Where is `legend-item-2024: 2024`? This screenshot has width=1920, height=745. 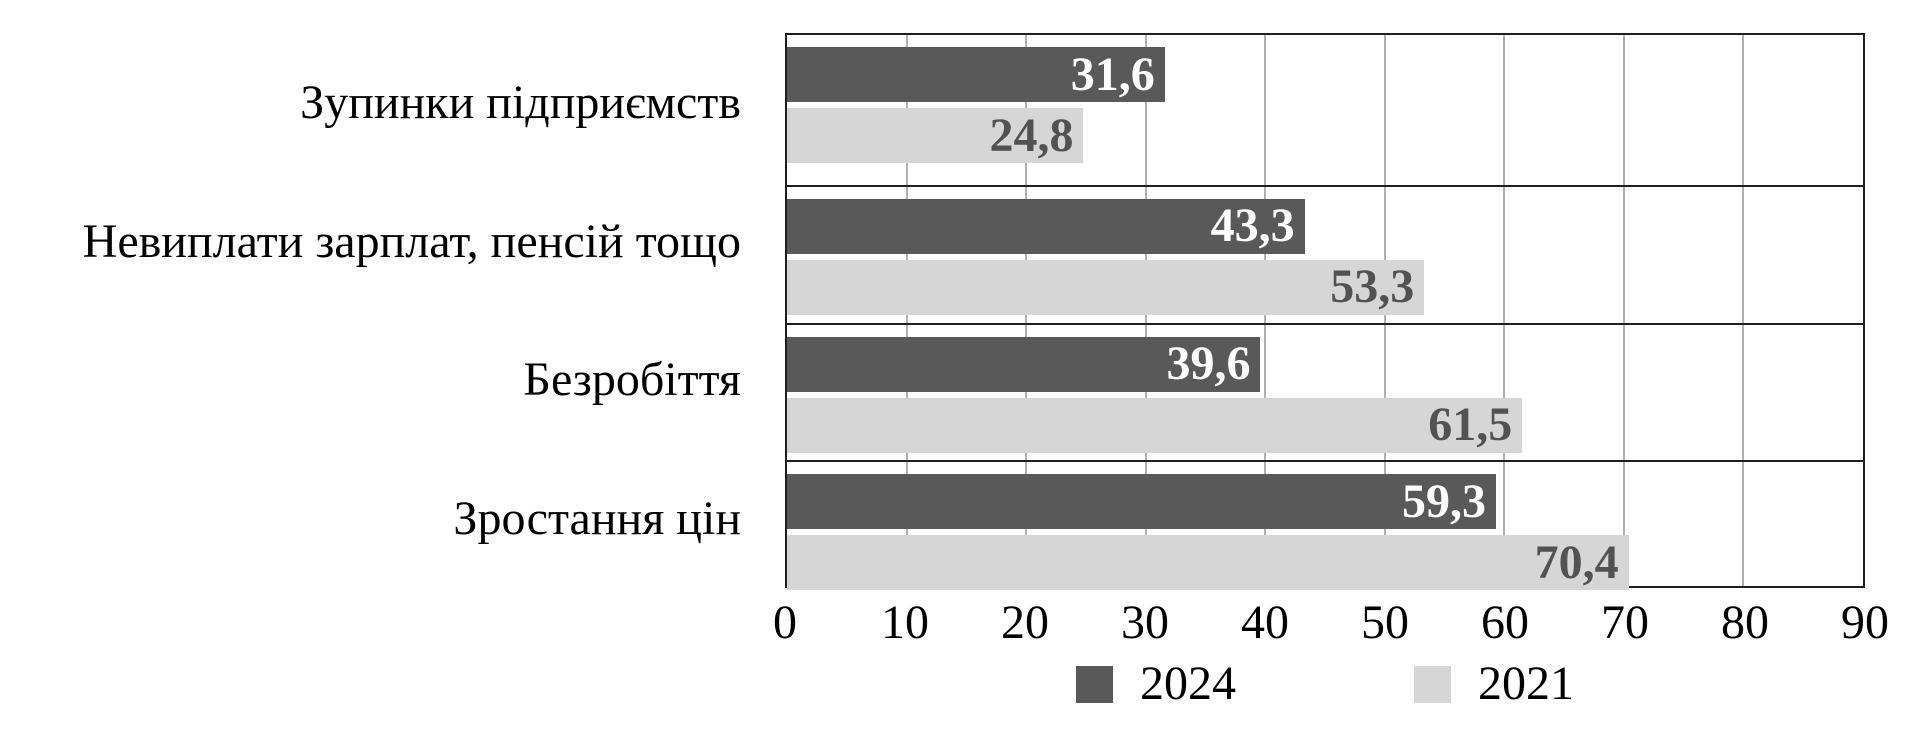
legend-item-2024: 2024 is located at coordinates (1156, 684).